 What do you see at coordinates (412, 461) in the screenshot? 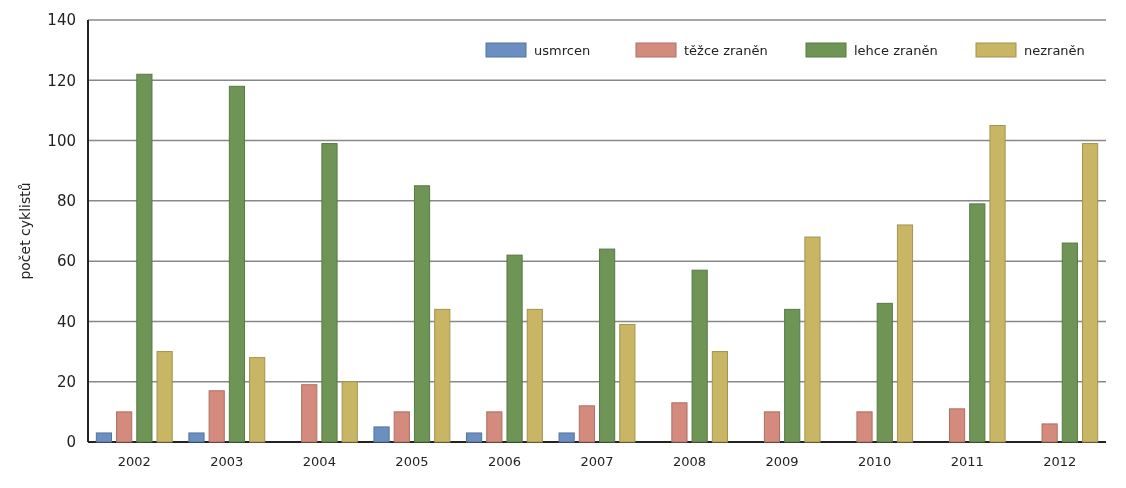
I see `x-tick-label: 2005` at bounding box center [412, 461].